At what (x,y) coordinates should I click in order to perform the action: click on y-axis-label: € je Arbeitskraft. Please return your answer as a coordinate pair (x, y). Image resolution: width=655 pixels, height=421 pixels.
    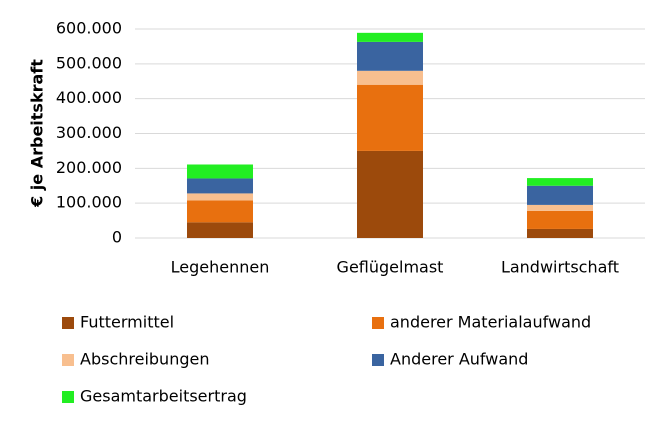
    Looking at the image, I should click on (37, 133).